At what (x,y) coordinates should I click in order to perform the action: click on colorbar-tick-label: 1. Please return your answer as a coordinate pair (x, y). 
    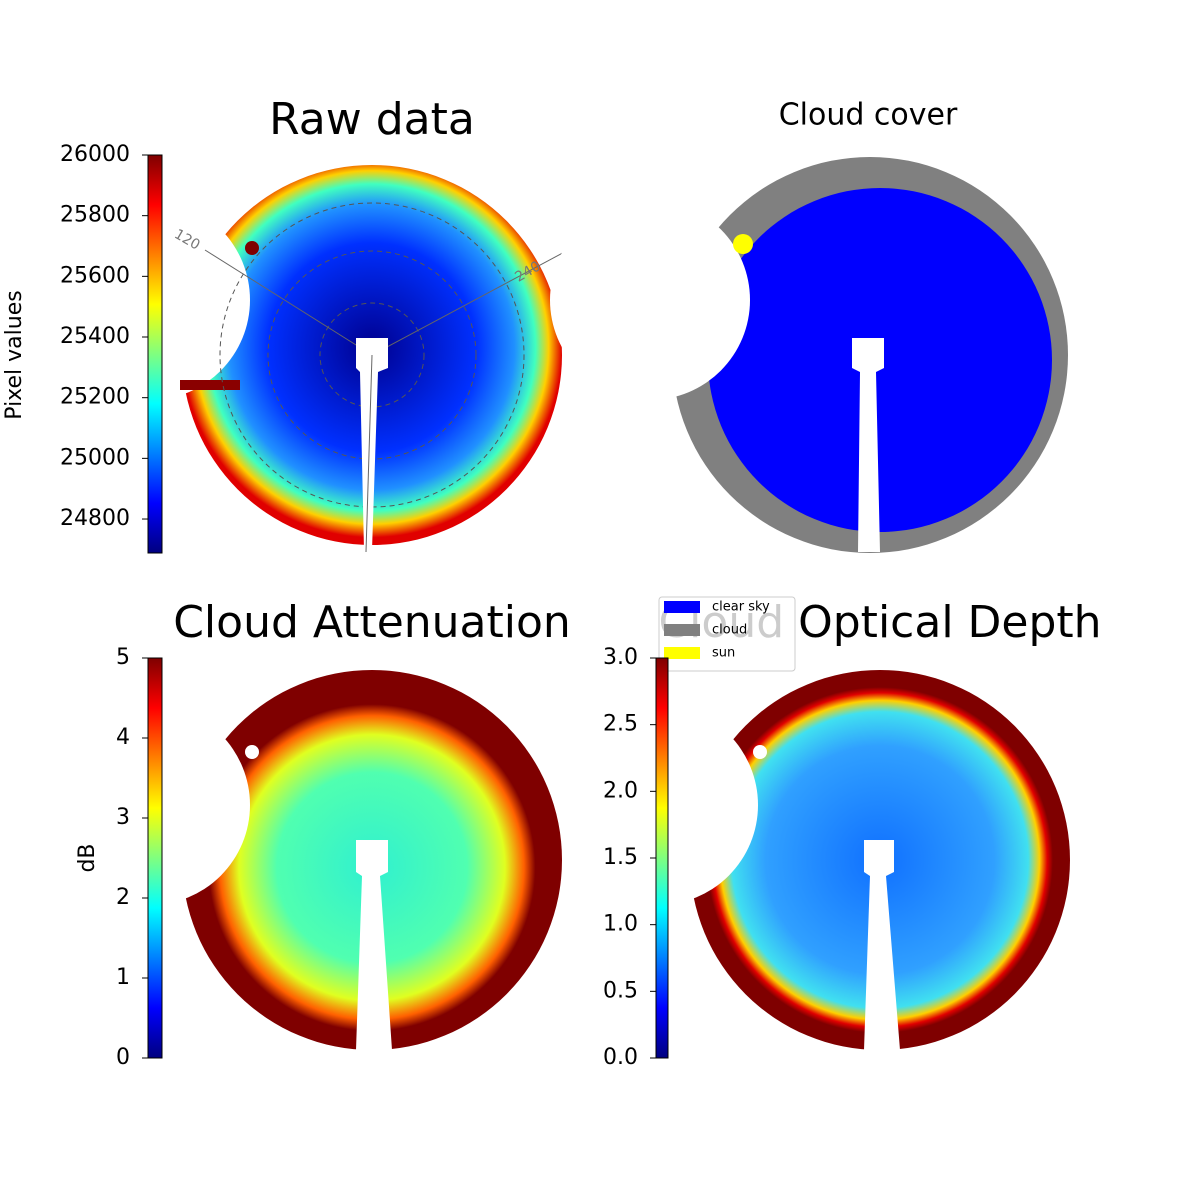
    Looking at the image, I should click on (123, 977).